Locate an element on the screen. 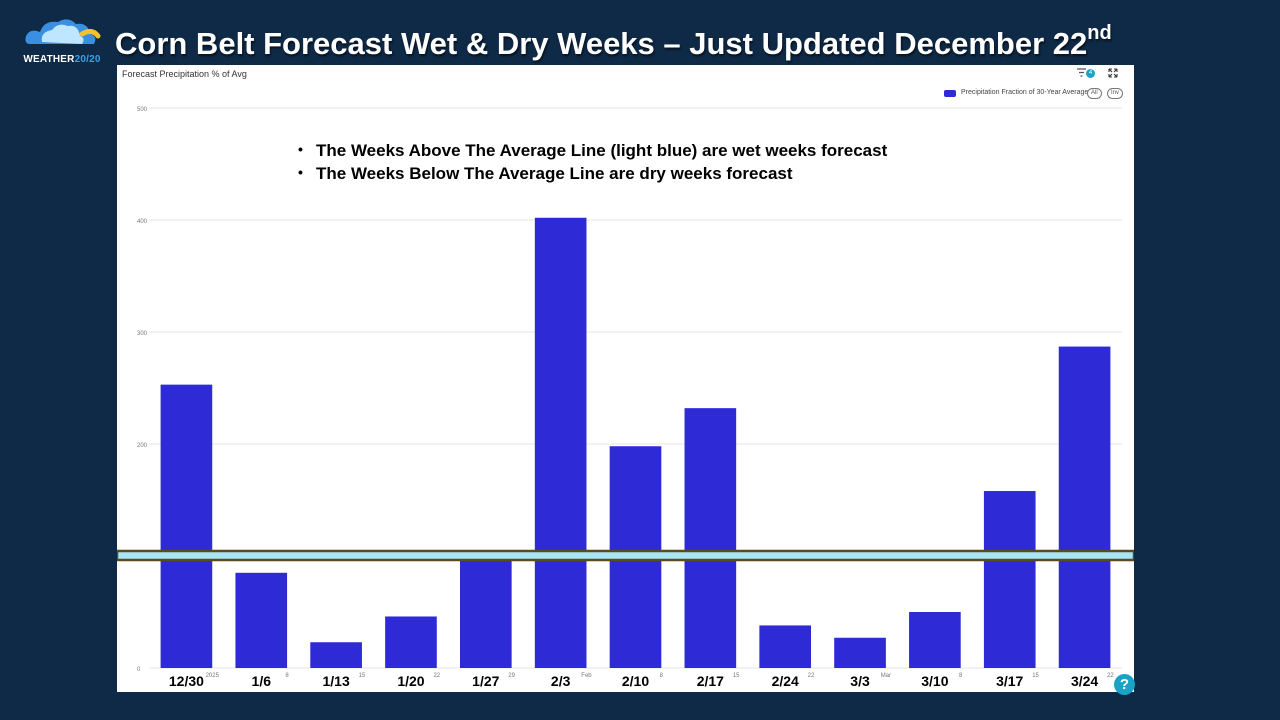 The image size is (1280, 720). y-tick-label: 200 is located at coordinates (142, 446).